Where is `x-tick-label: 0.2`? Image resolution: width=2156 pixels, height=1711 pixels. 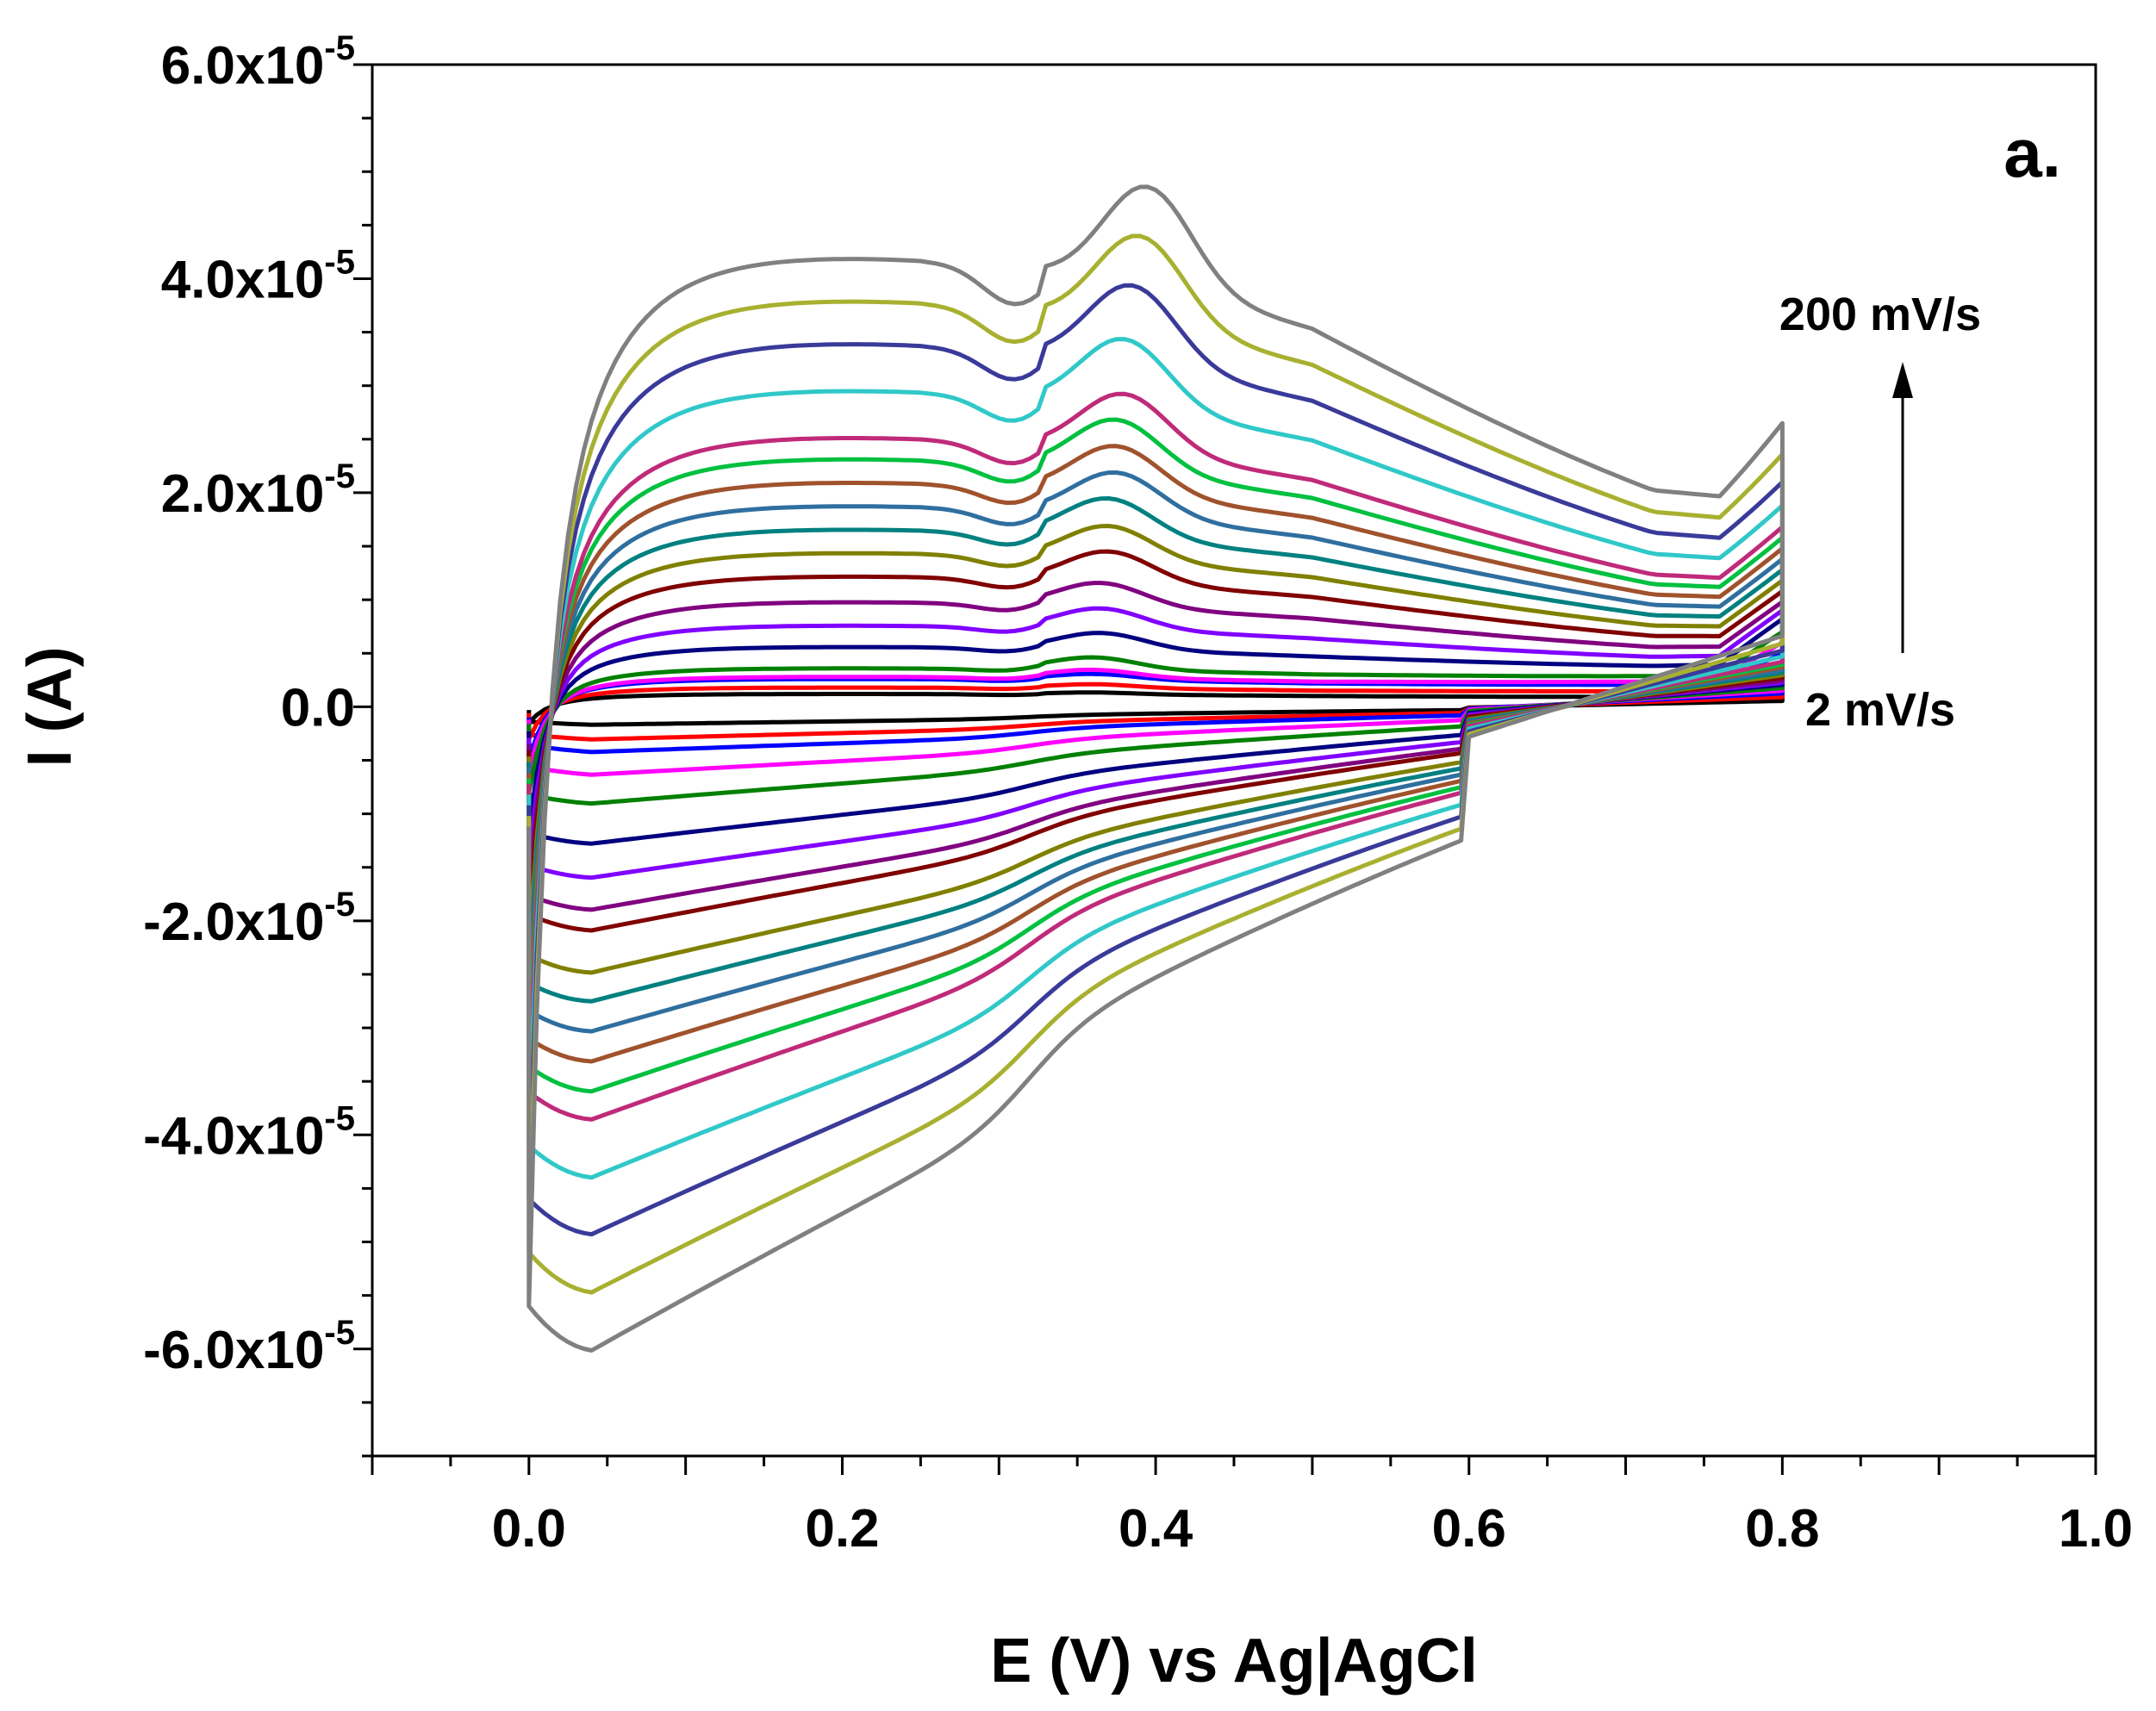 x-tick-label: 0.2 is located at coordinates (842, 1529).